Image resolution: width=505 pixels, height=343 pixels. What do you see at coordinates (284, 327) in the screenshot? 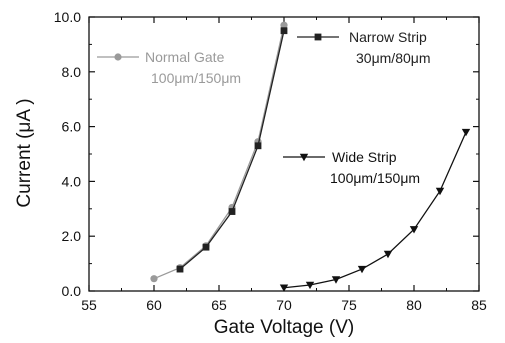
I see `x-axis-label: Gate Voltage (V)` at bounding box center [284, 327].